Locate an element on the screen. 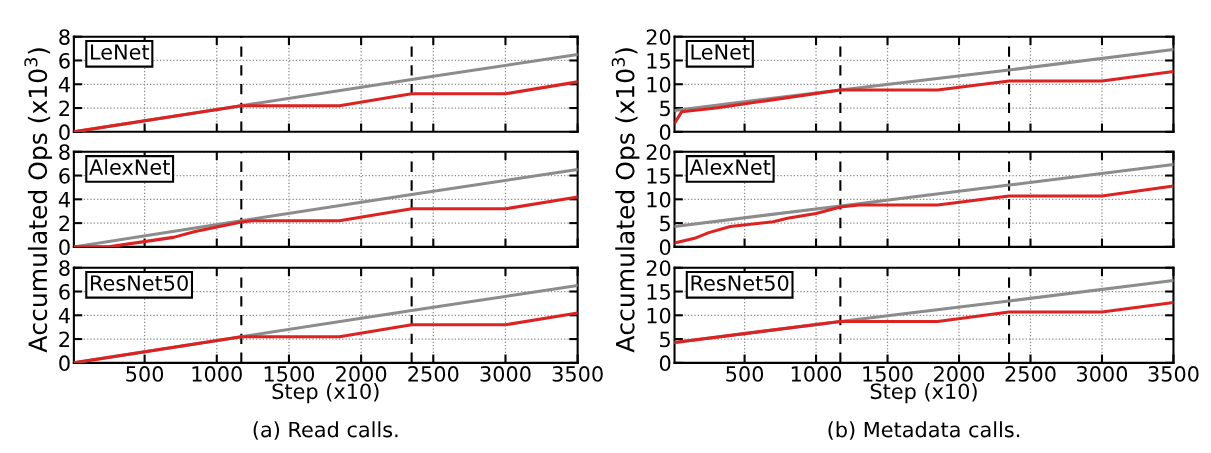 This screenshot has width=1211, height=453. text: (b) Metadata calls. is located at coordinates (924, 430).